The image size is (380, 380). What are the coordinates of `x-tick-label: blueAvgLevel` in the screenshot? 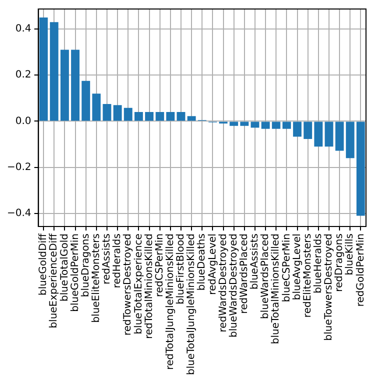 It's located at (297, 267).